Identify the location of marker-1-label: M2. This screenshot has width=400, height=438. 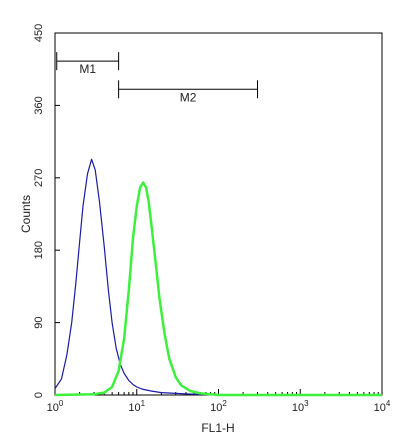
(188, 97).